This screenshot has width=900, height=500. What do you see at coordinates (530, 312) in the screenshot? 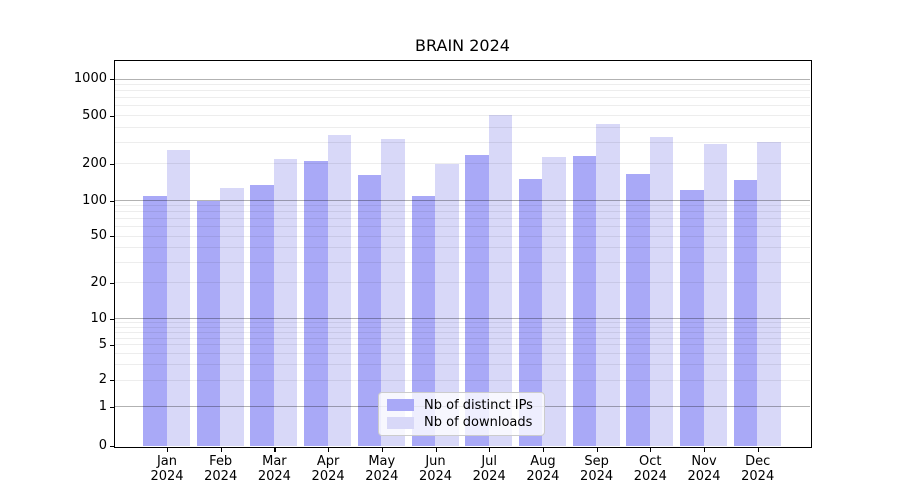
I see `bar-s0-m7` at bounding box center [530, 312].